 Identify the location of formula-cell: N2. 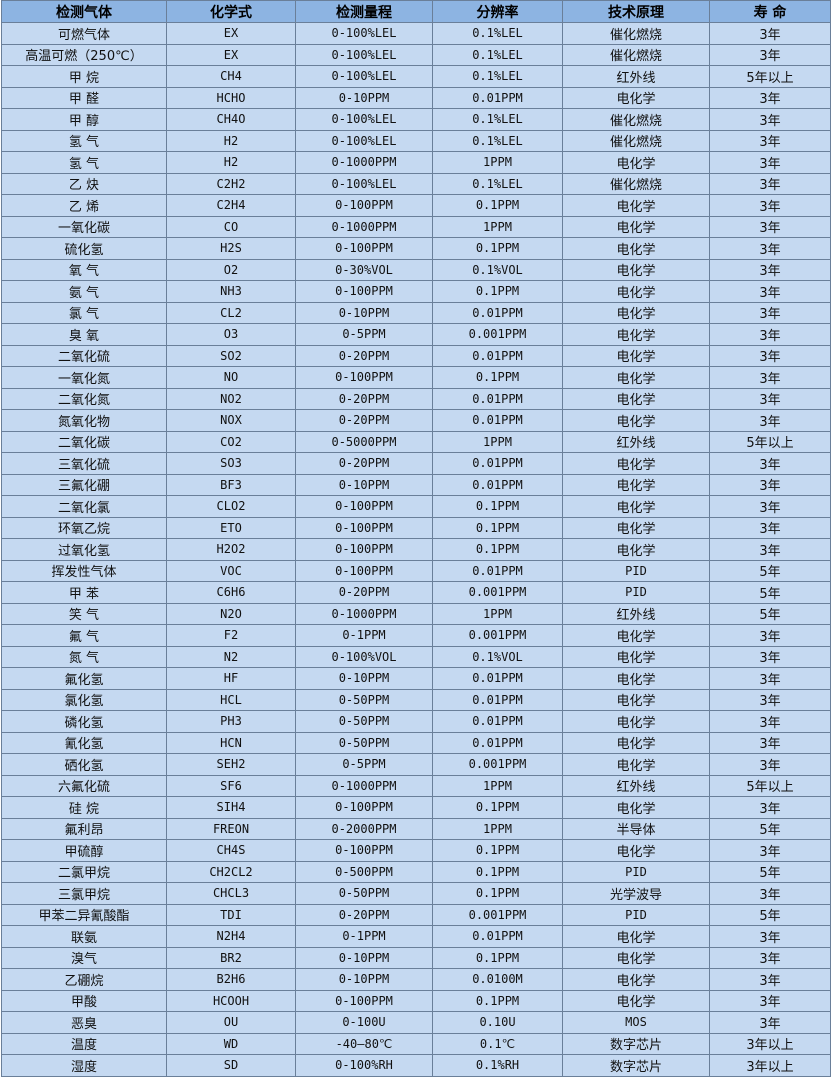
(231, 656).